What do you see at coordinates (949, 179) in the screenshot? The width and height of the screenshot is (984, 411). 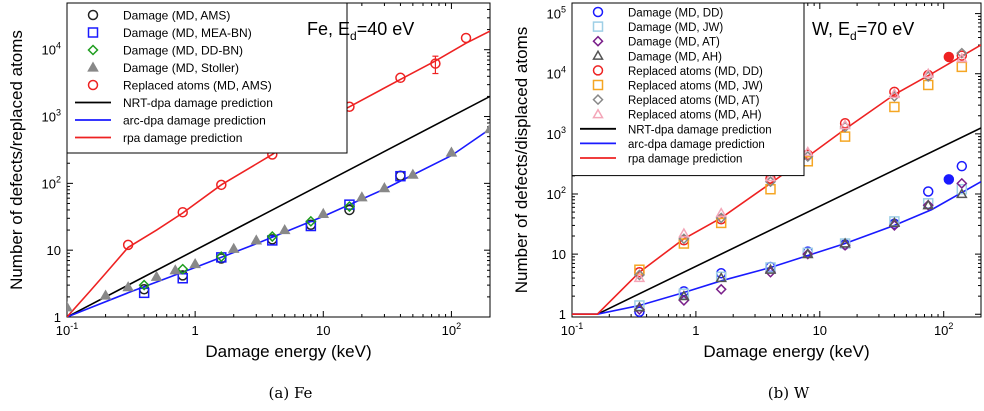 I see `point-damage-md-dd-solid` at bounding box center [949, 179].